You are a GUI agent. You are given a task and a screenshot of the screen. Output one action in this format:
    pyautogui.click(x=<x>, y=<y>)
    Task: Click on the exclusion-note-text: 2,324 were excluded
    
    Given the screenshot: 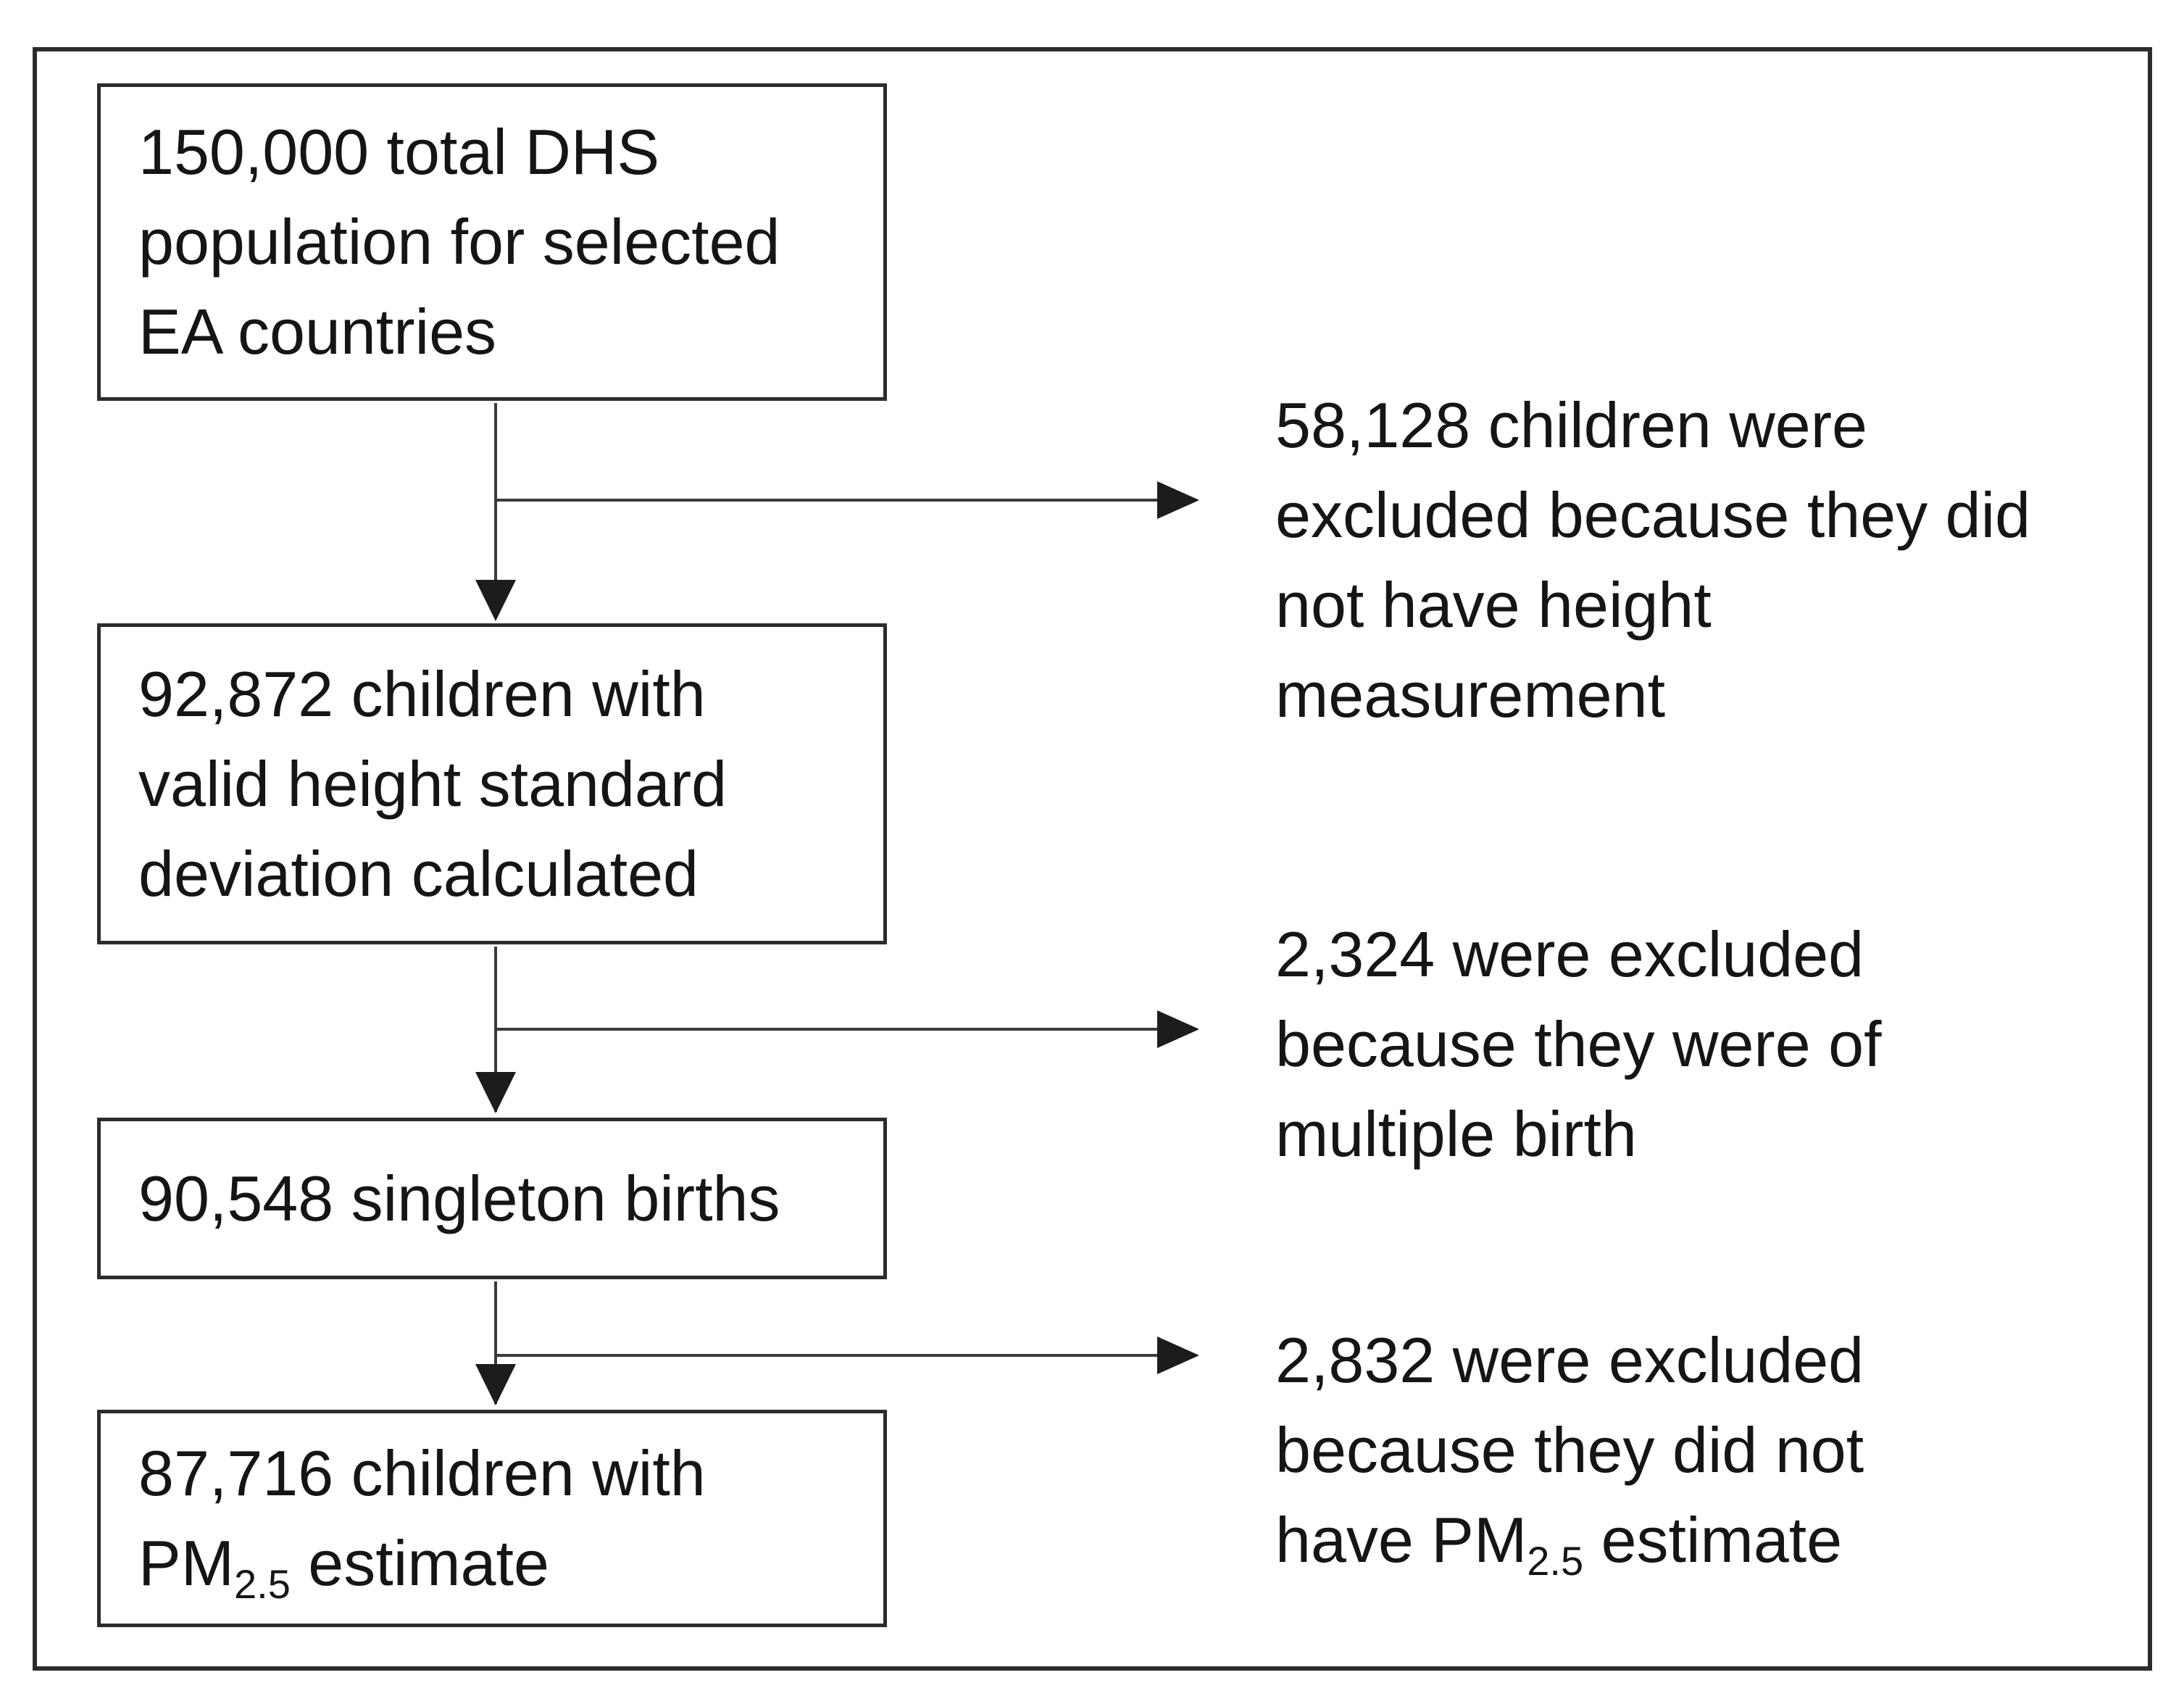 What is the action you would take?
    pyautogui.click(x=1569, y=954)
    